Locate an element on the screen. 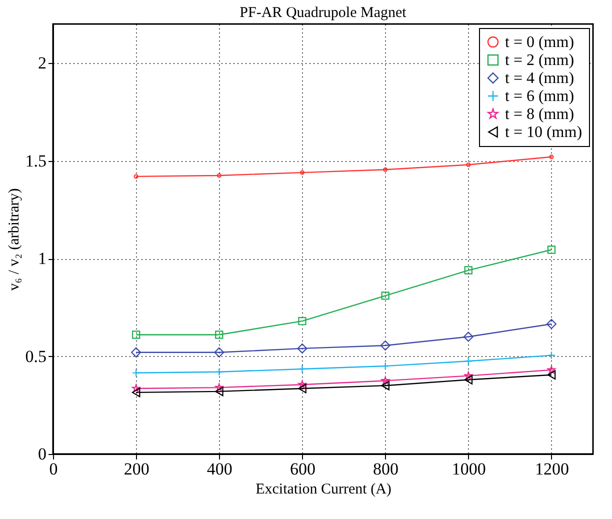  legend-label: t = 4 (mm) is located at coordinates (539, 78).